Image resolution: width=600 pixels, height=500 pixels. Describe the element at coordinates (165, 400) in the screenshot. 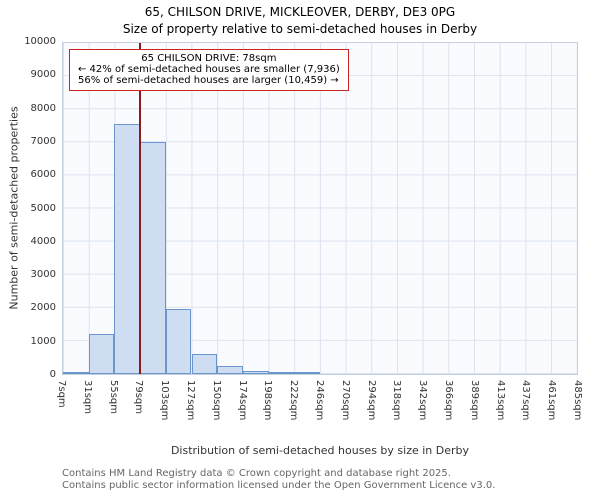

I see `x-tick-label: 103sqm` at that location.